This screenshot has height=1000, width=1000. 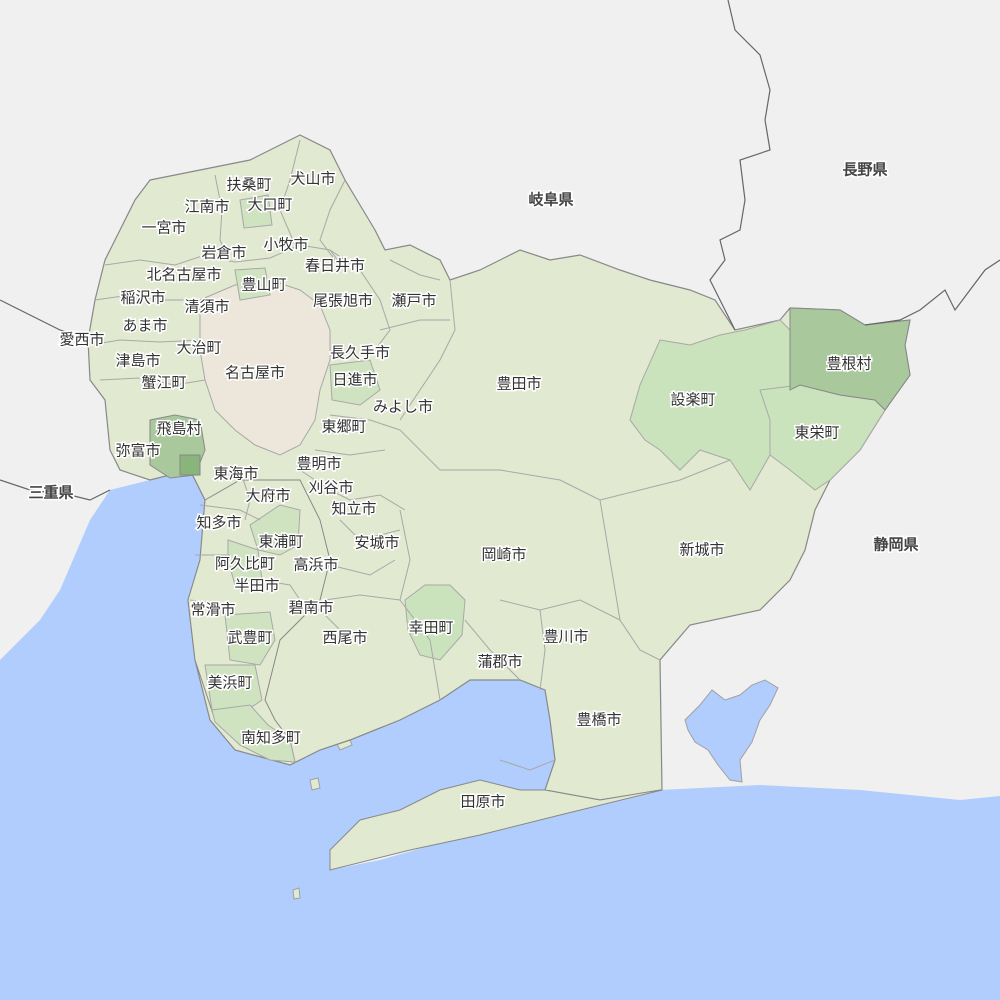 I want to click on tobishima-dark, so click(x=190, y=465).